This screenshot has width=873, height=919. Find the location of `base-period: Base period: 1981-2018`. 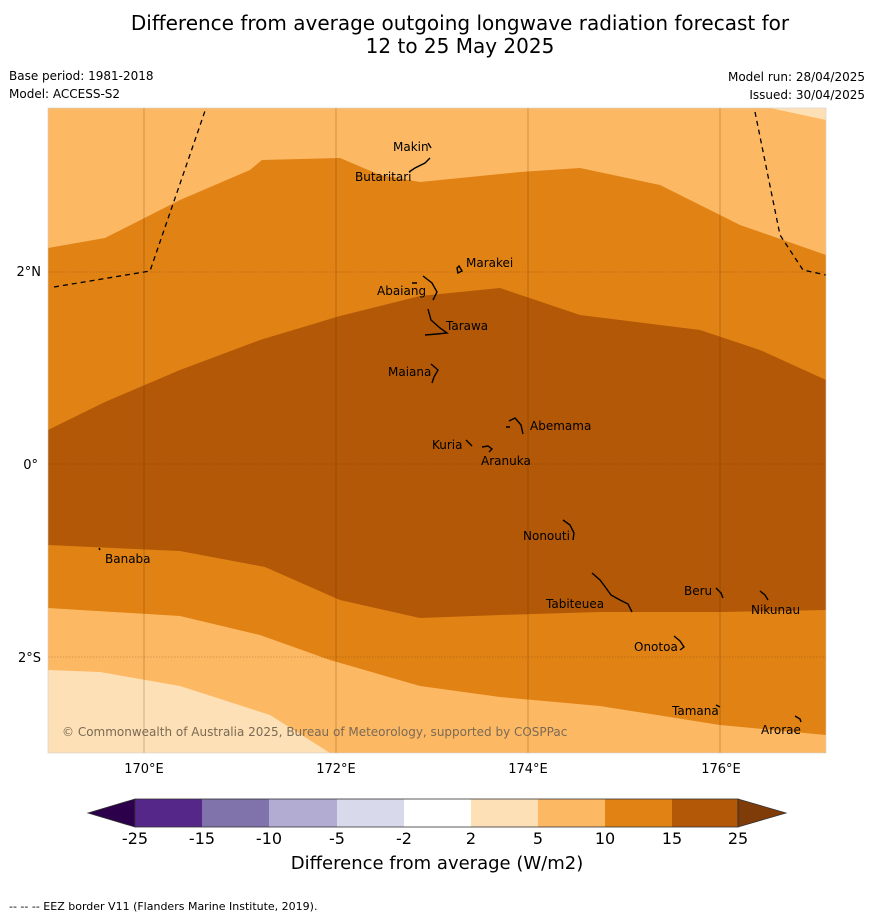

base-period: Base period: 1981-2018 is located at coordinates (81, 76).